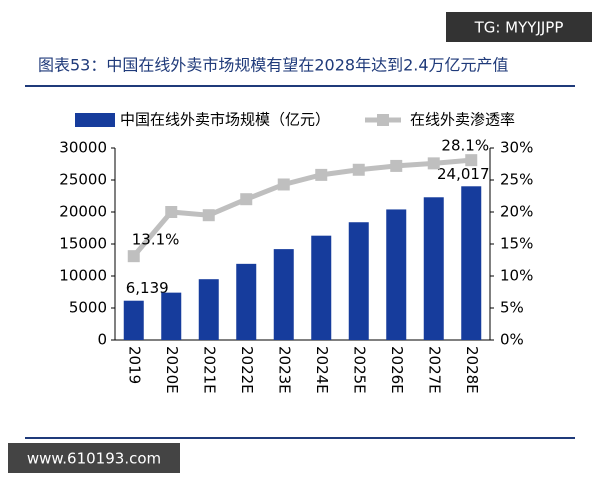 The width and height of the screenshot is (600, 480). What do you see at coordinates (83, 244) in the screenshot?
I see `y-tick-label: 15000` at bounding box center [83, 244].